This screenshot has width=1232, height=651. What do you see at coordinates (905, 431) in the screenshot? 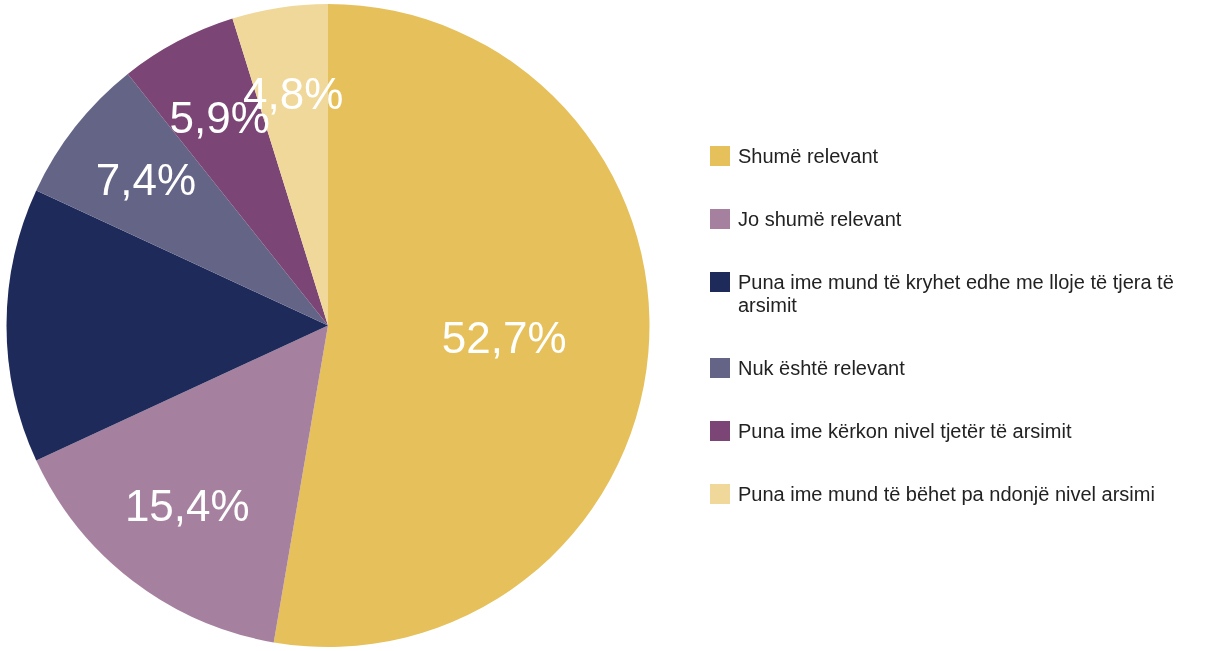
I see `legend-label: Puna ime kërkon nivel tjetër të arsimit` at bounding box center [905, 431].